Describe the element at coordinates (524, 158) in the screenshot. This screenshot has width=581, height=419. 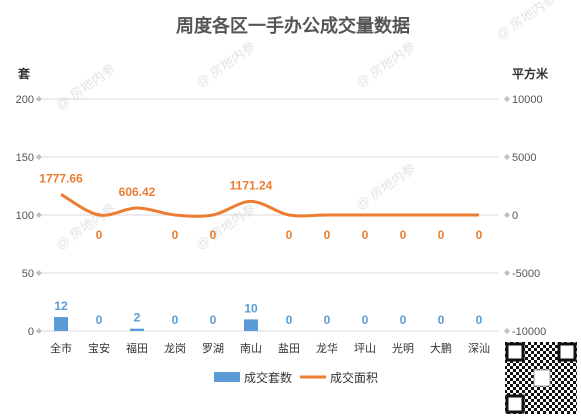
I see `y-right-tick-label: 5000` at that location.